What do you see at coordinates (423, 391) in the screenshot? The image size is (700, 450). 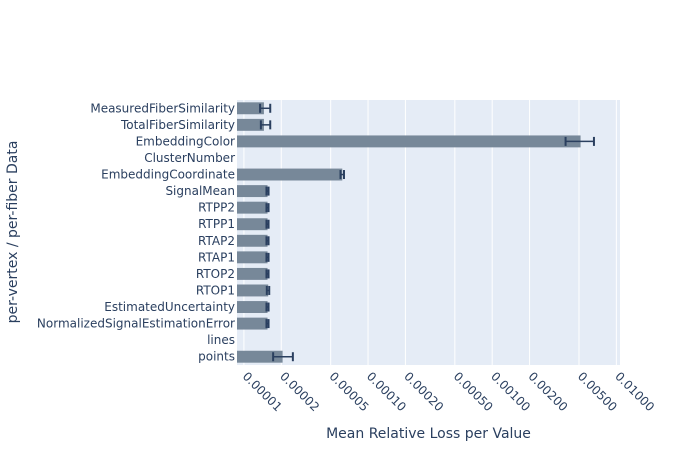 I see `x-tick-label: 0.00020` at bounding box center [423, 391].